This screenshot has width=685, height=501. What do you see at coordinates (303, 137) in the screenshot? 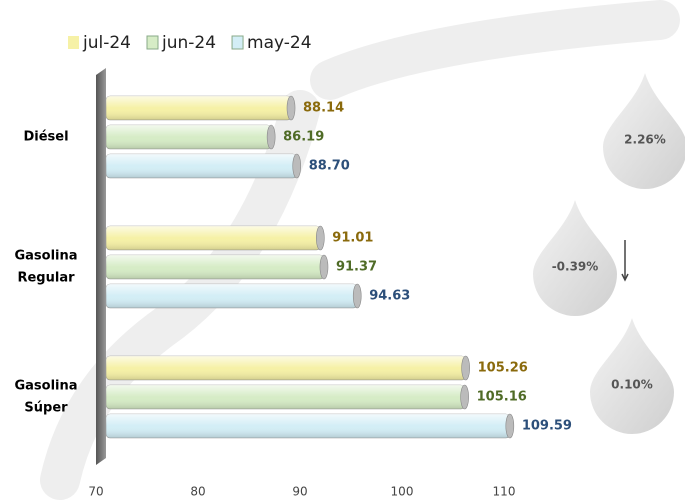
I see `value-label: 86.19` at bounding box center [303, 137].